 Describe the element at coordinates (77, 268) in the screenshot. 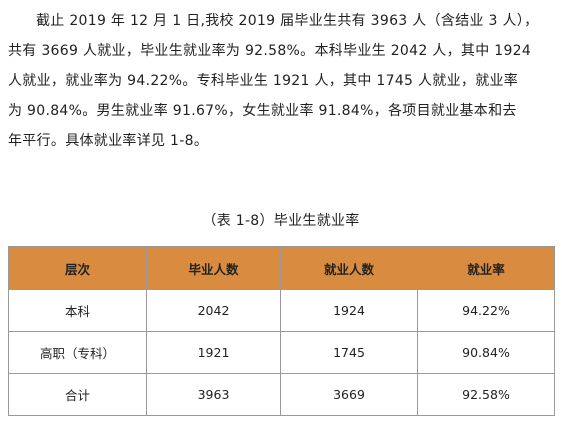

I see `header-level: 层次` at that location.